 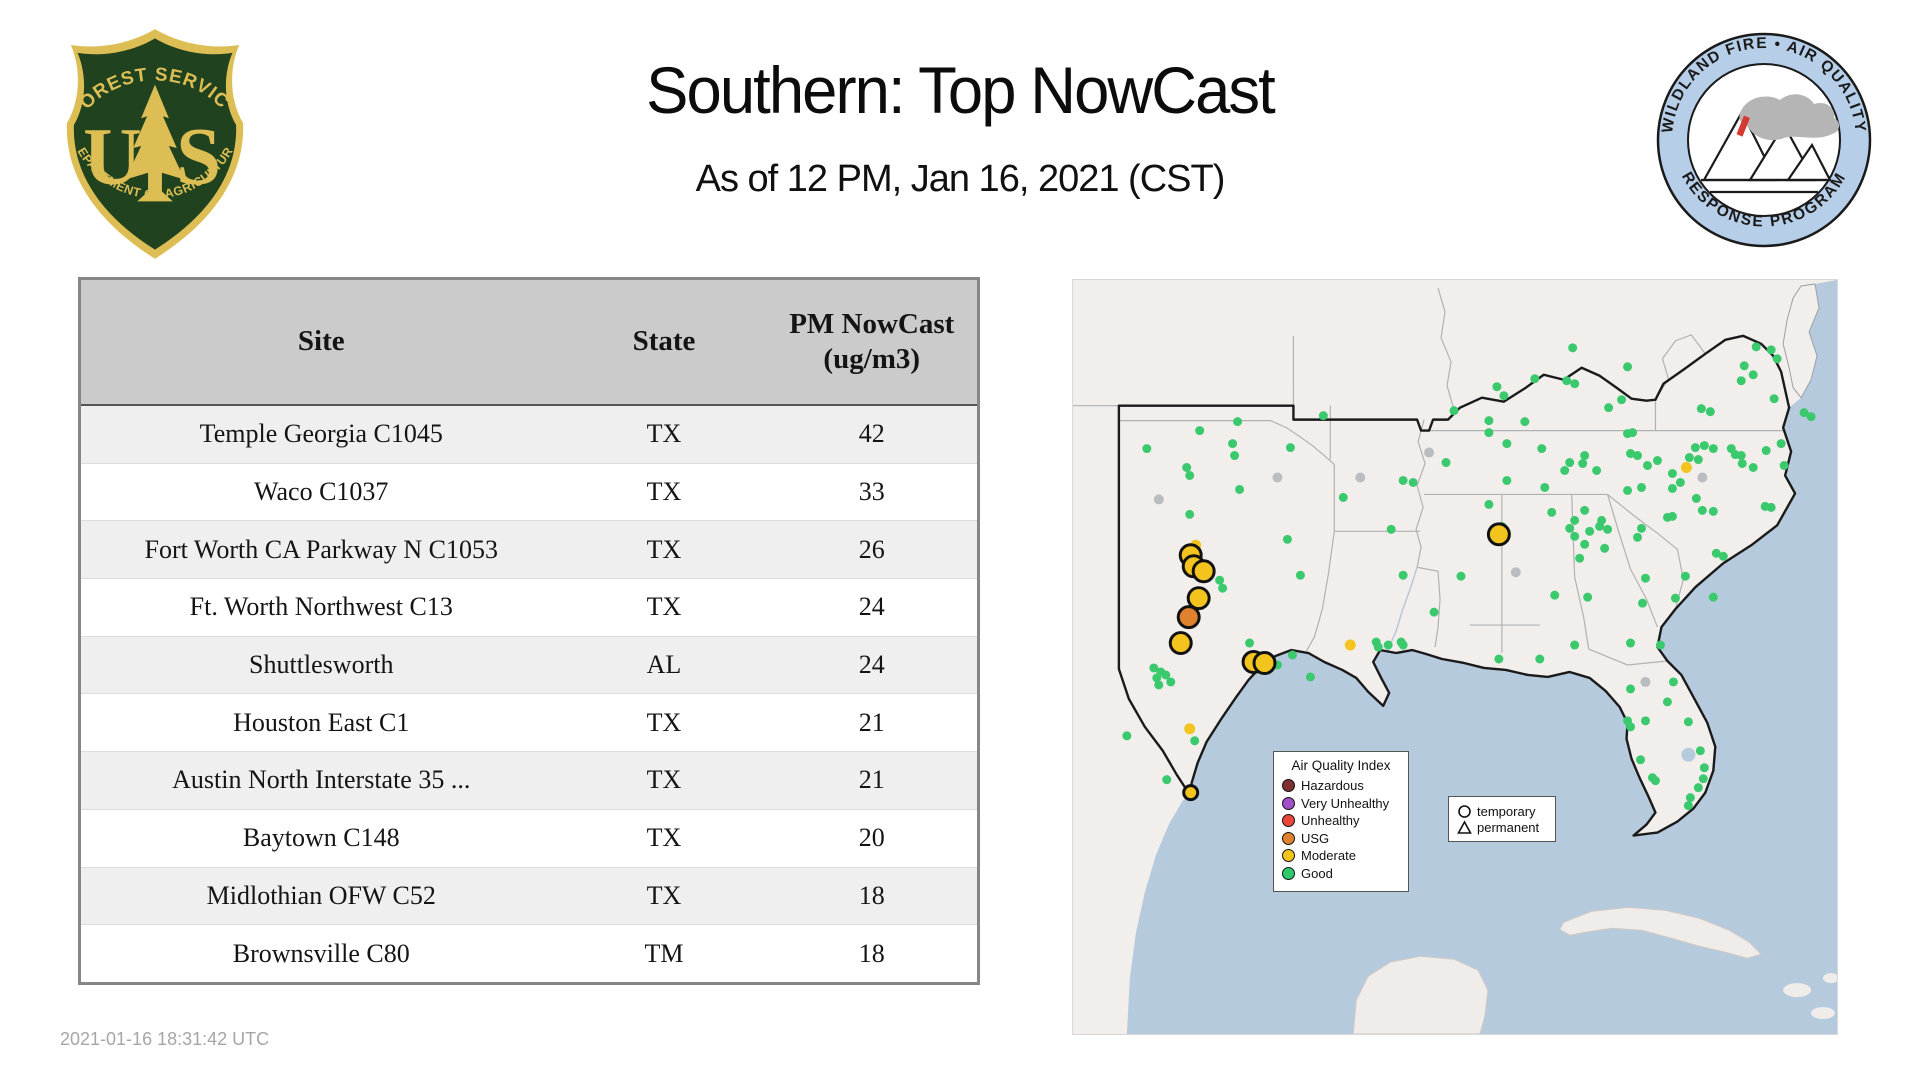 I want to click on header-site: Site, so click(x=320, y=342).